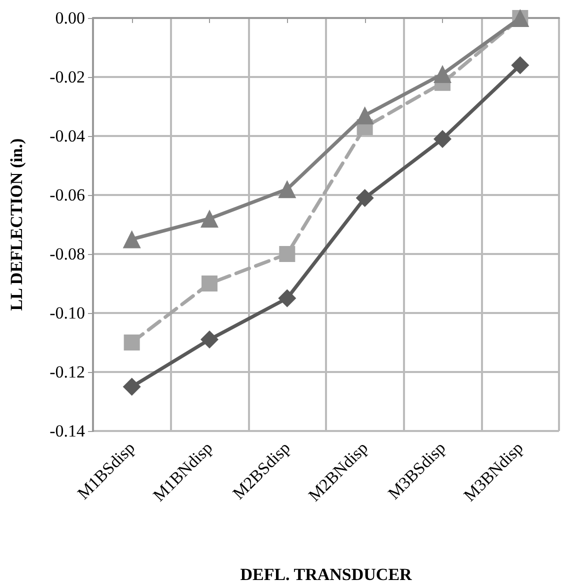 Image resolution: width=575 pixels, height=588 pixels. What do you see at coordinates (326, 574) in the screenshot?
I see `x-axis-title: DEFL. TRANSDUCER` at bounding box center [326, 574].